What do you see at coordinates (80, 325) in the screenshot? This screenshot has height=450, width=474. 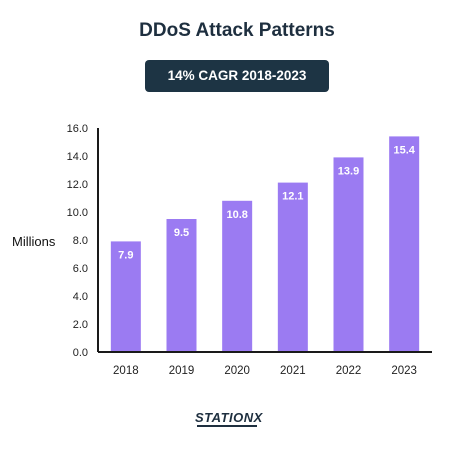 I see `y-tick-label: 2.0` at bounding box center [80, 325].